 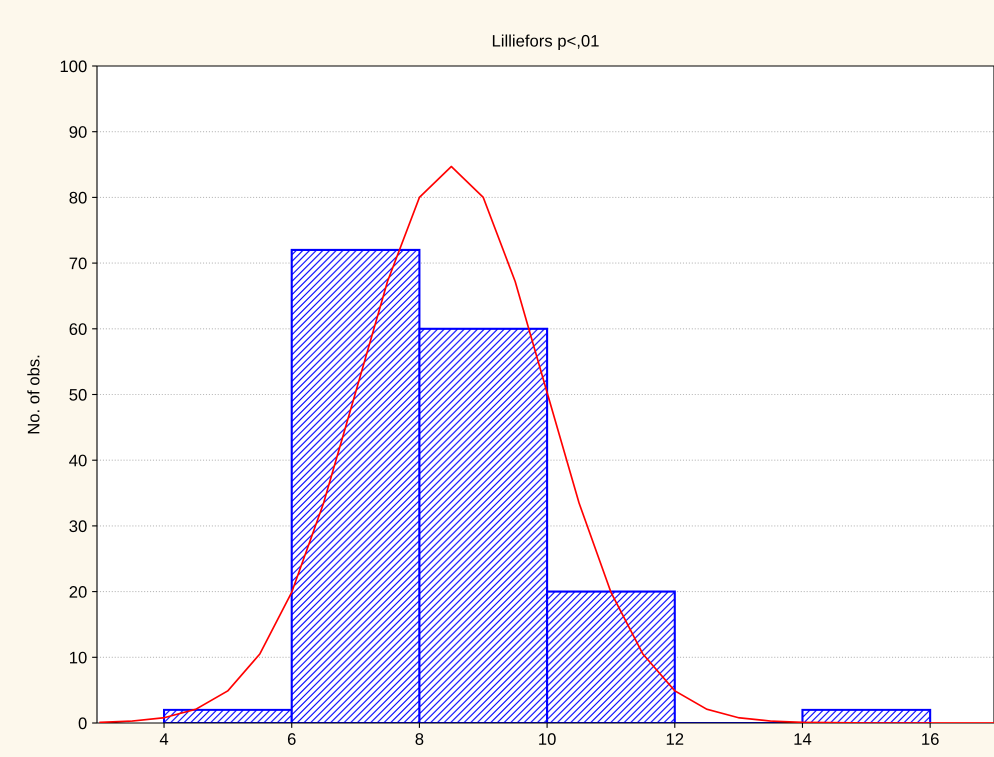 I want to click on x-tick-label: 4, so click(x=164, y=739).